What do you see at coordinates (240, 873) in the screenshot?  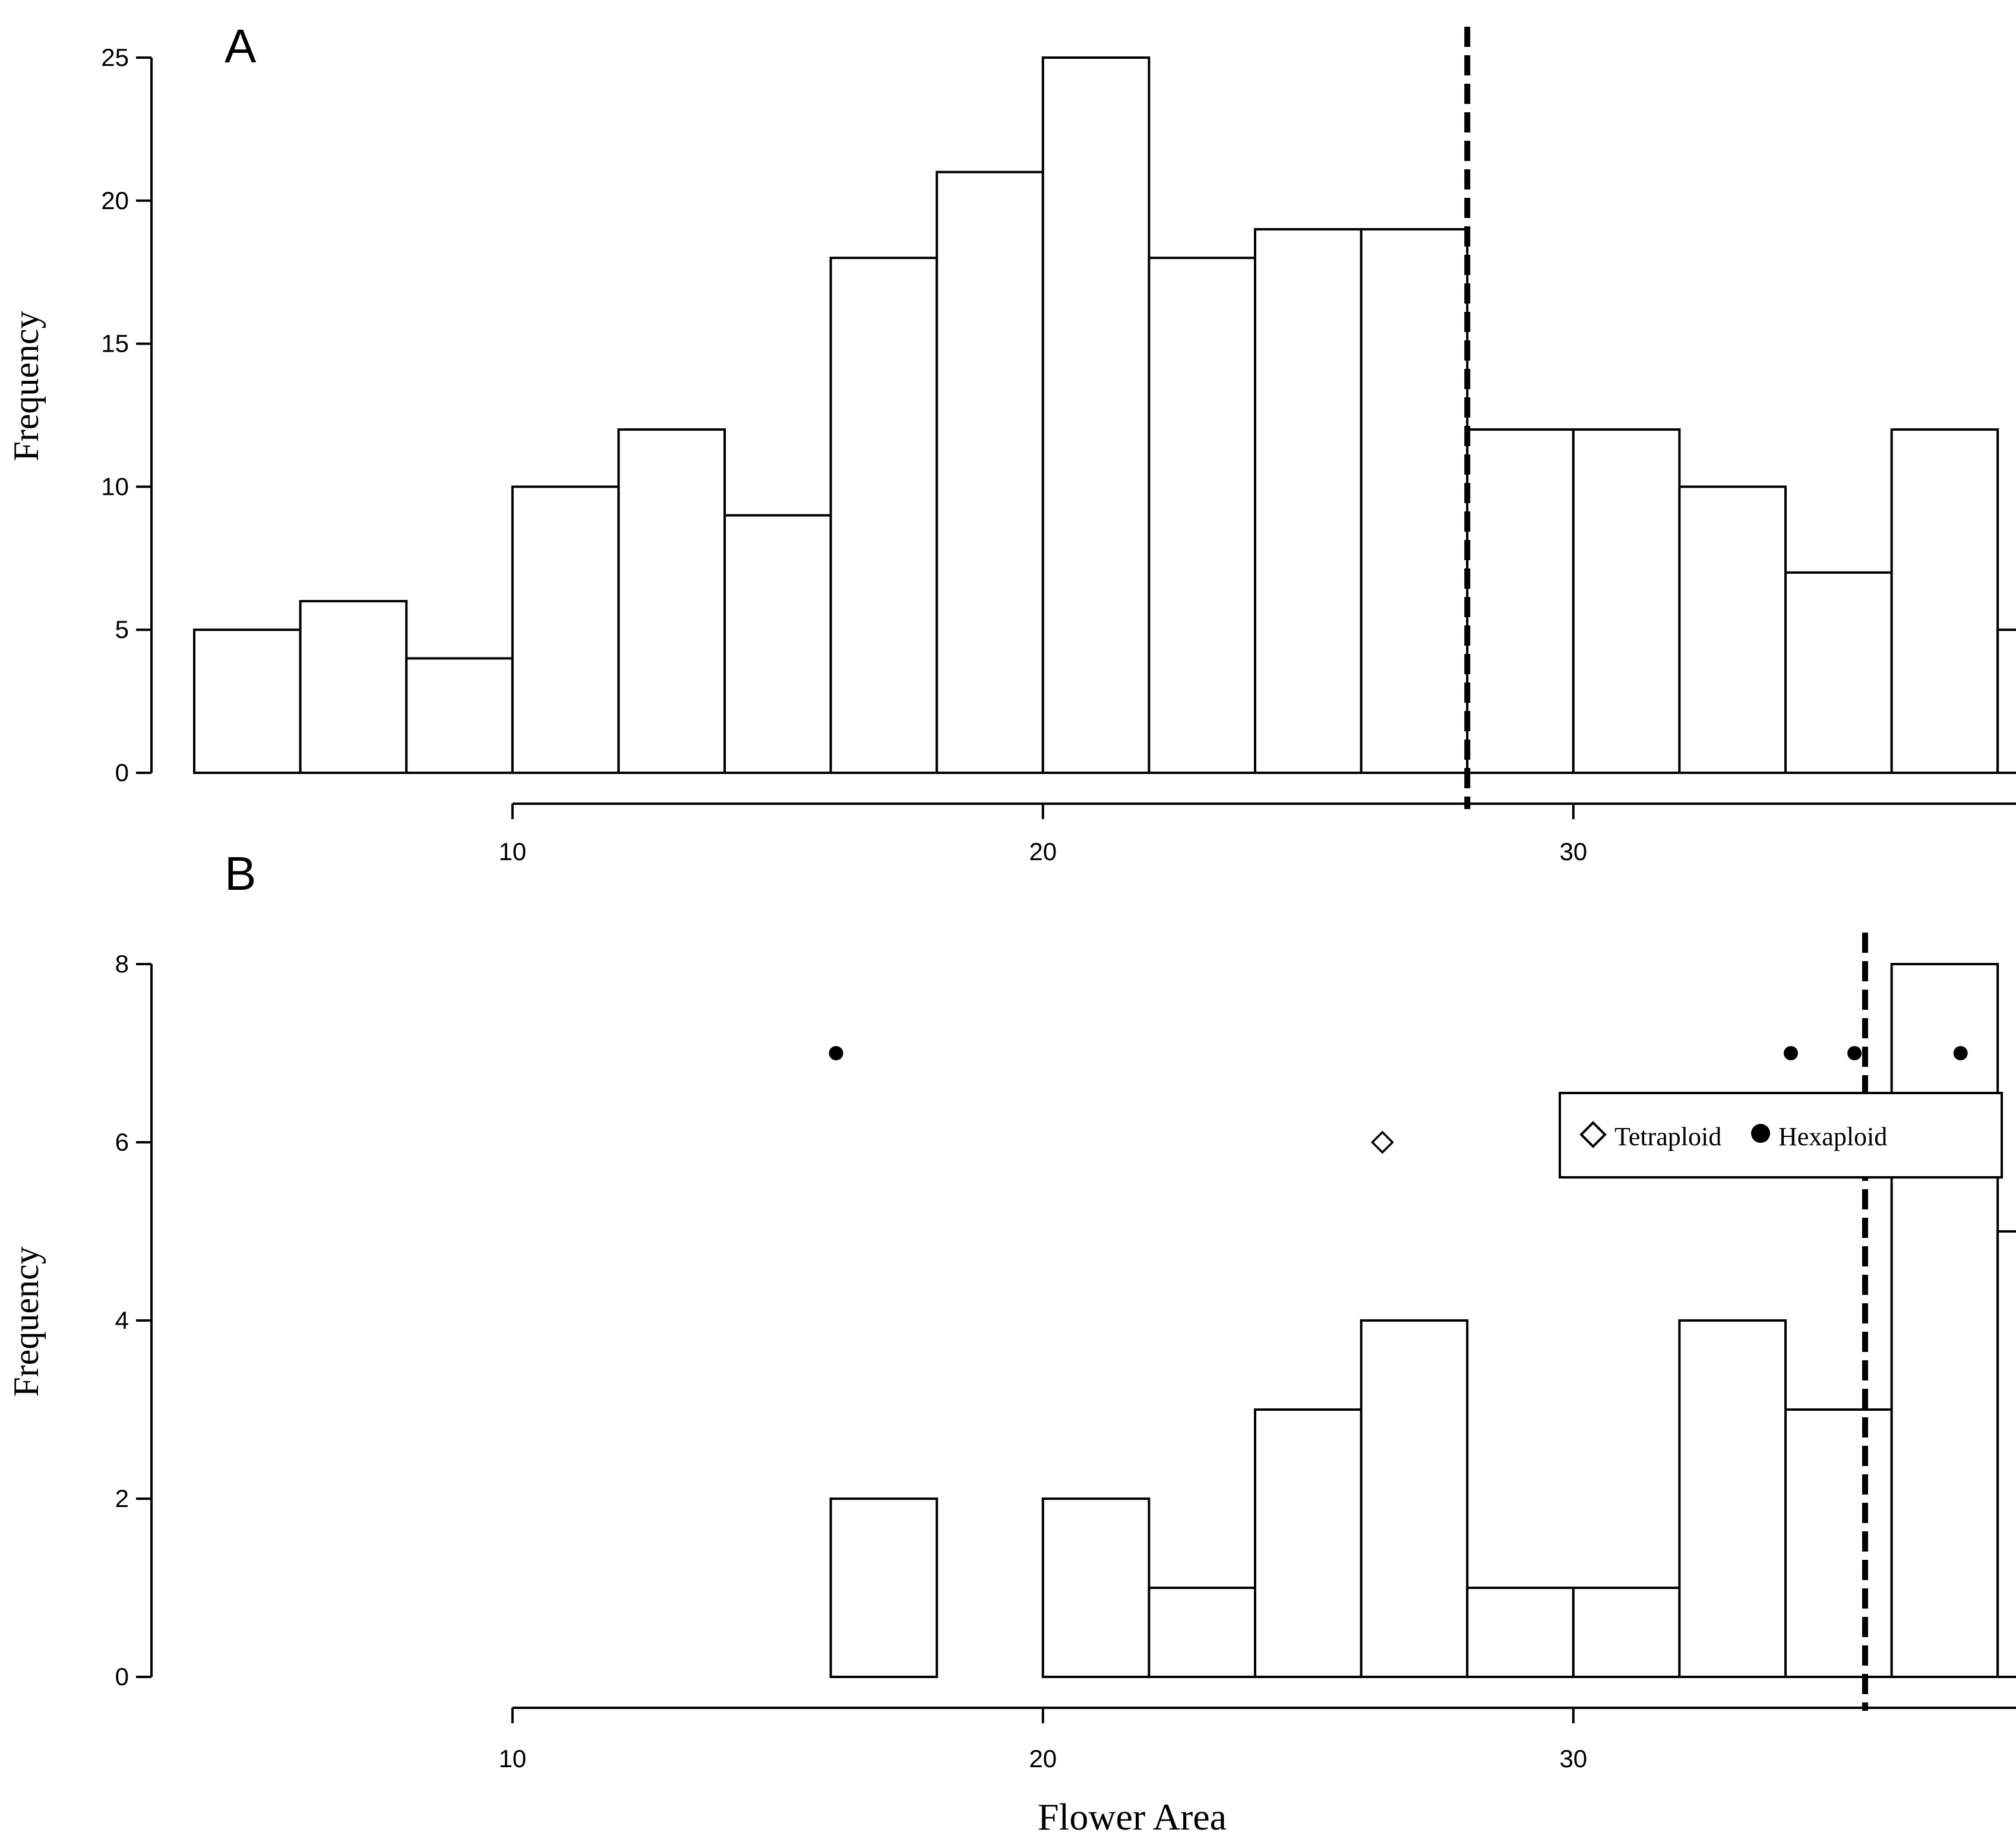 I see `panel-label-b: B` at bounding box center [240, 873].